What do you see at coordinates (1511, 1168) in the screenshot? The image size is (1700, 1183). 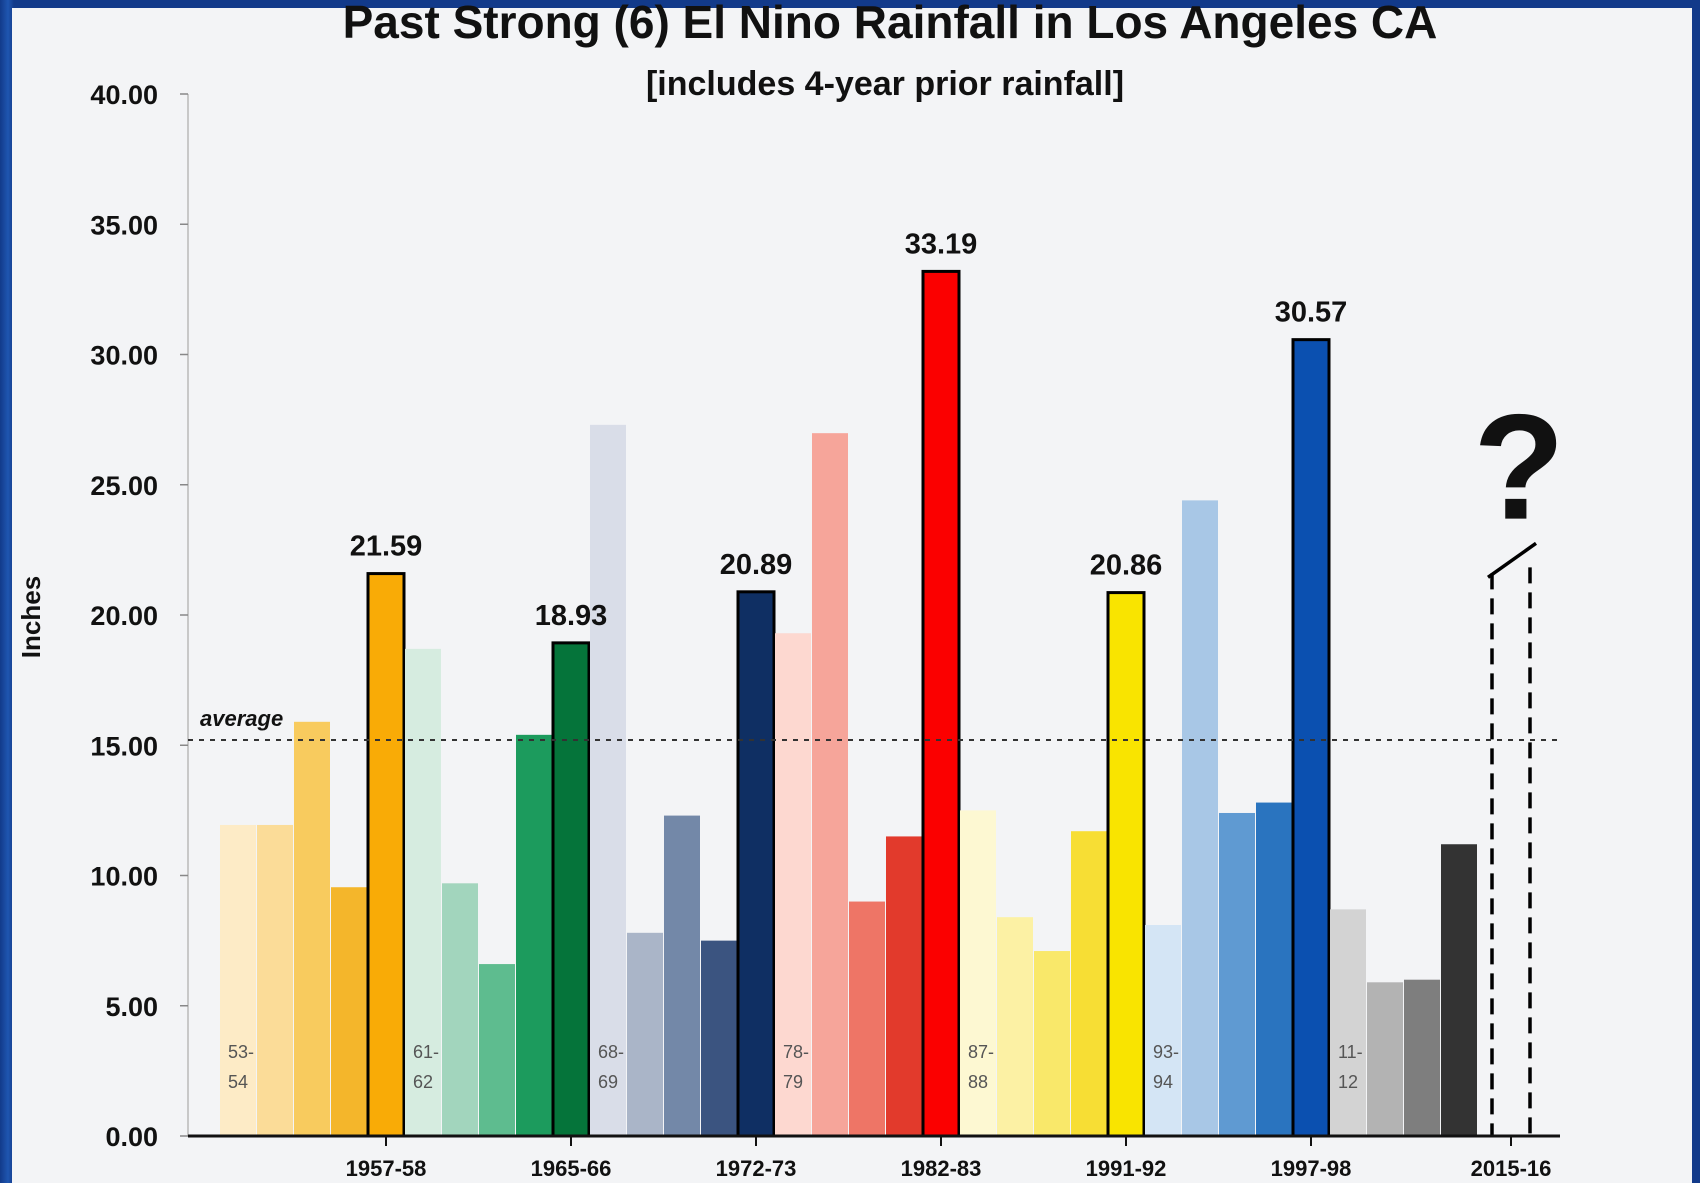 I see `x-tick-label: 2015-16` at bounding box center [1511, 1168].